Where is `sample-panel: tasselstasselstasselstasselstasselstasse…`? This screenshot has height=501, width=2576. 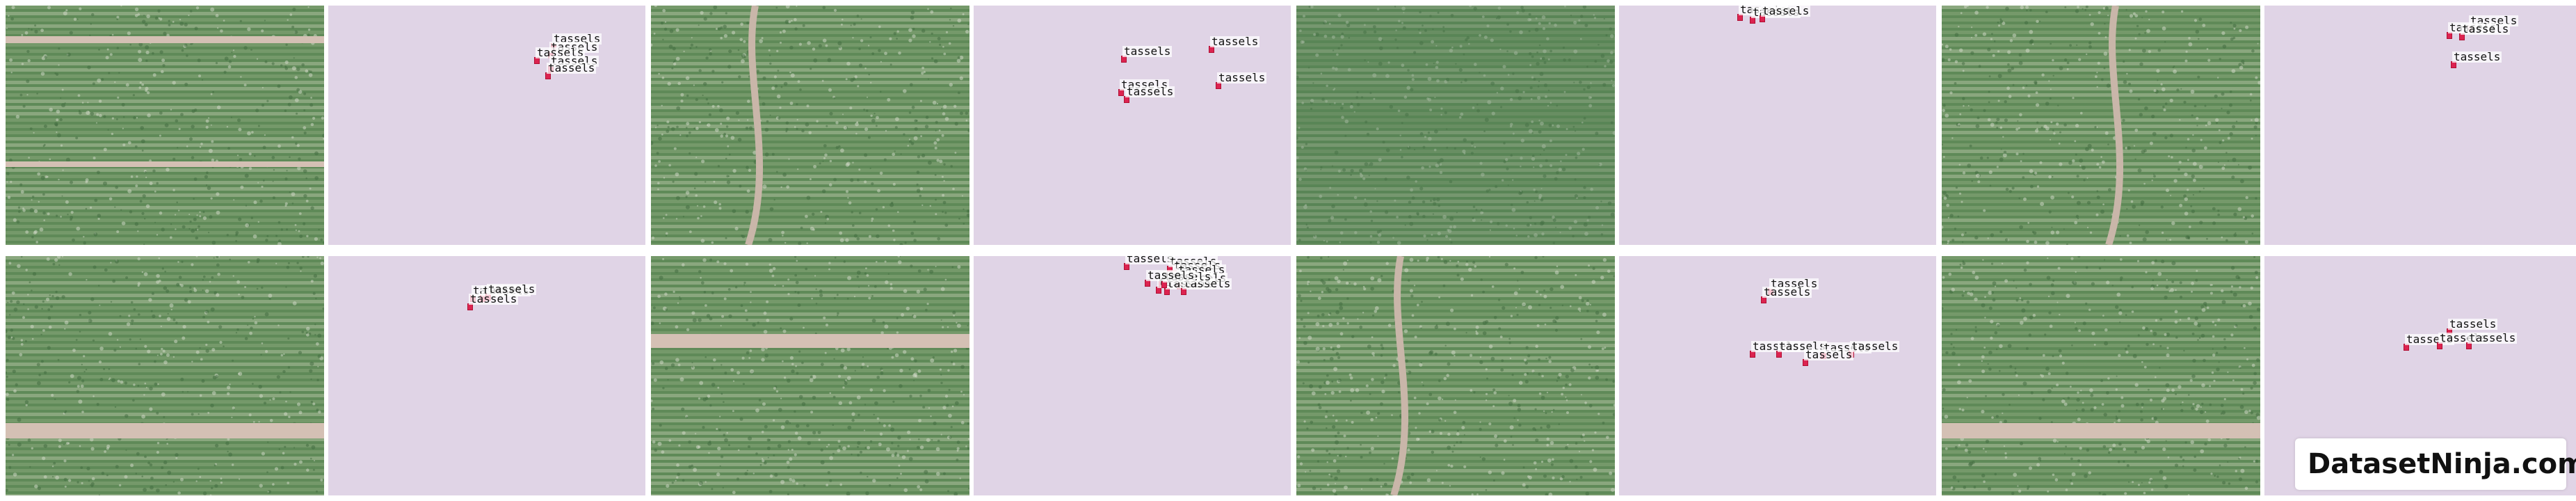 sample-panel: tasselstasselstasselstasselstasselstasse… is located at coordinates (968, 375).